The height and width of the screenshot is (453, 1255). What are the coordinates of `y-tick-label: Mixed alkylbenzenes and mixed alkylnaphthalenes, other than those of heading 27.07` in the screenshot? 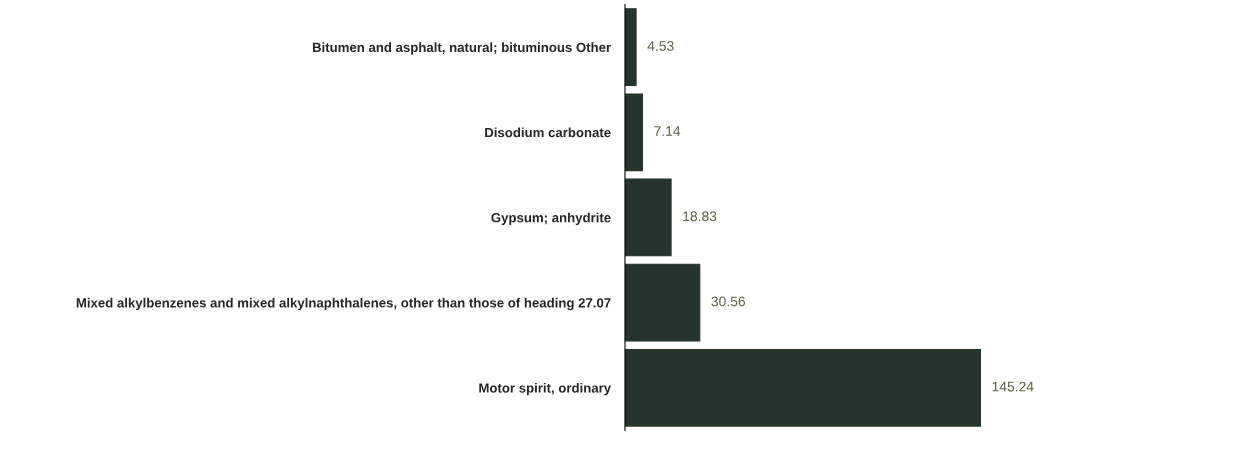 It's located at (343, 304).